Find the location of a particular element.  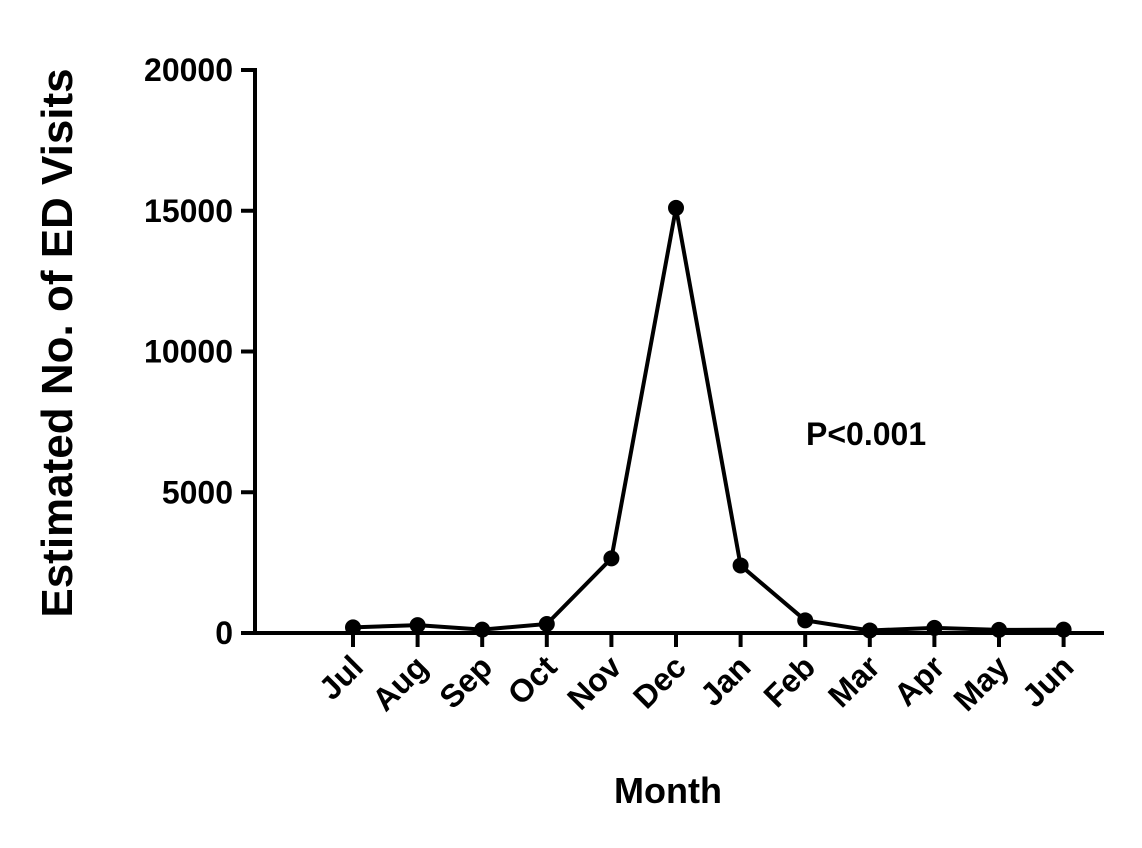

x-tick-label: Aug is located at coordinates (399, 682).